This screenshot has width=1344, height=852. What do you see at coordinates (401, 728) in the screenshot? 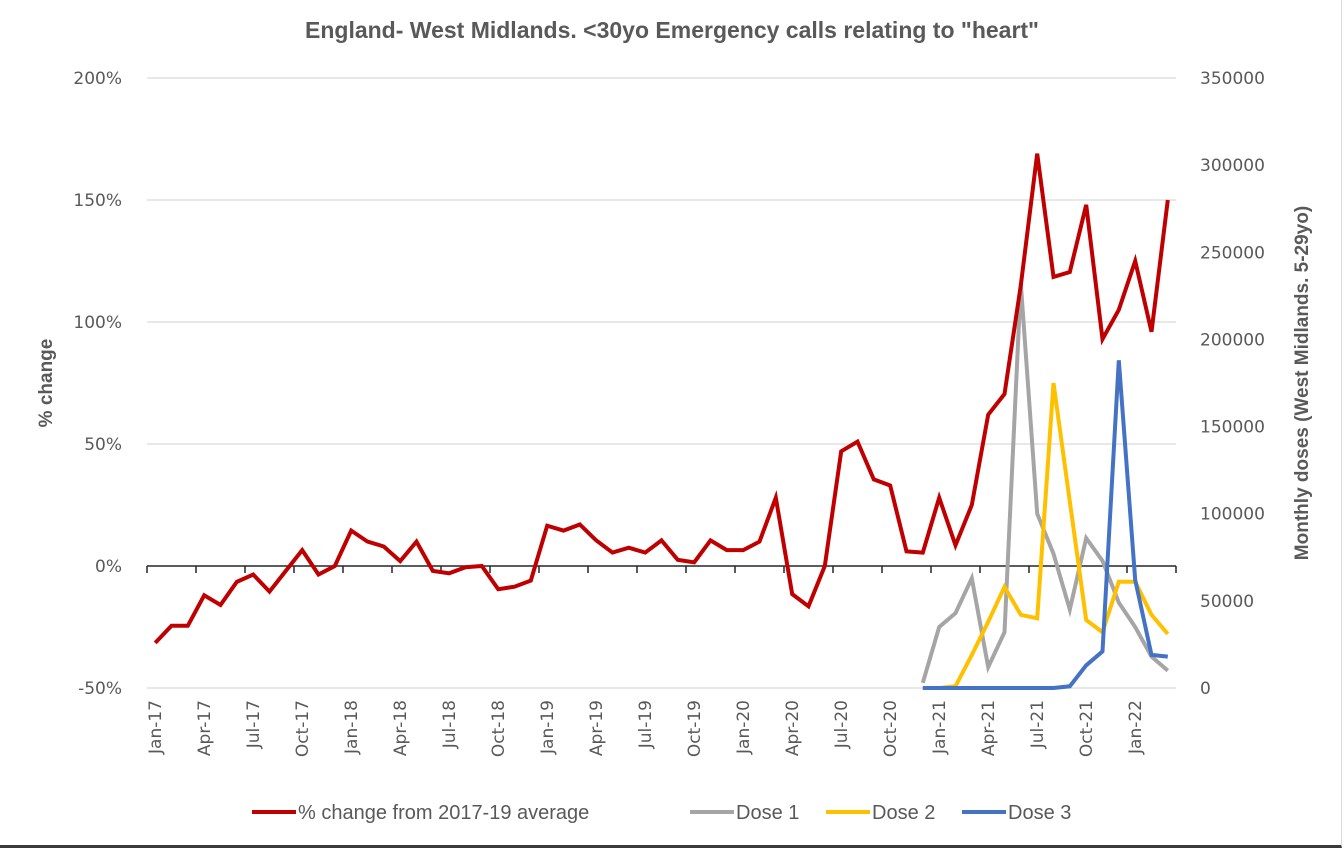
I see `x-tick-label: Apr-18` at bounding box center [401, 728].